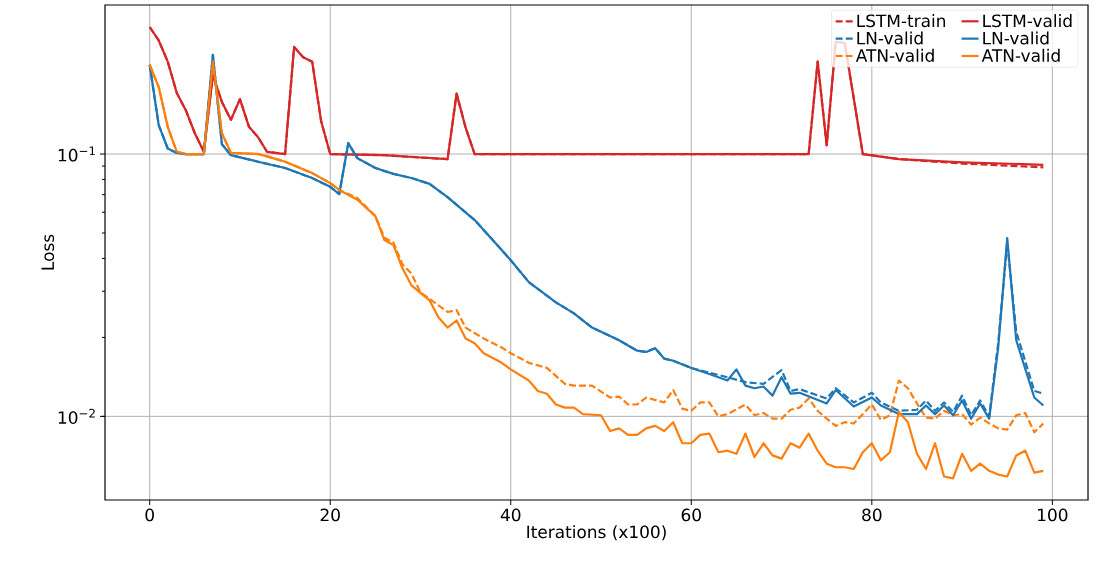  I want to click on y-tick-label: 10$^{−2}$, so click(76, 416).